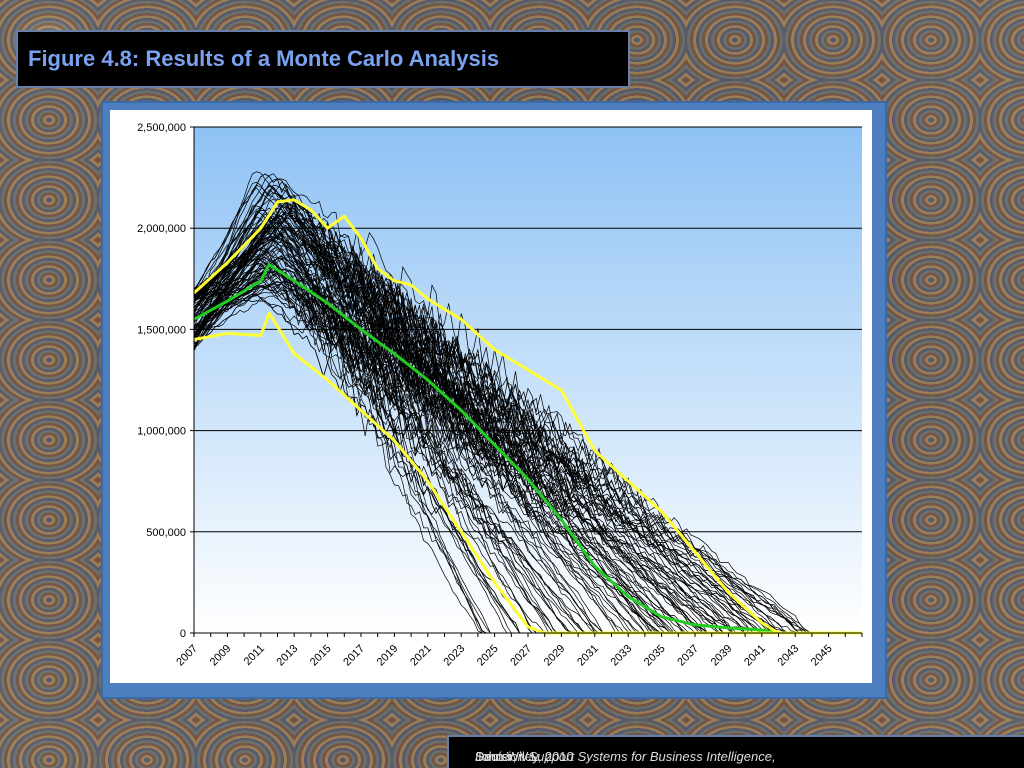 The image size is (1024, 768). I want to click on x-tick-label: 2017, so click(354, 656).